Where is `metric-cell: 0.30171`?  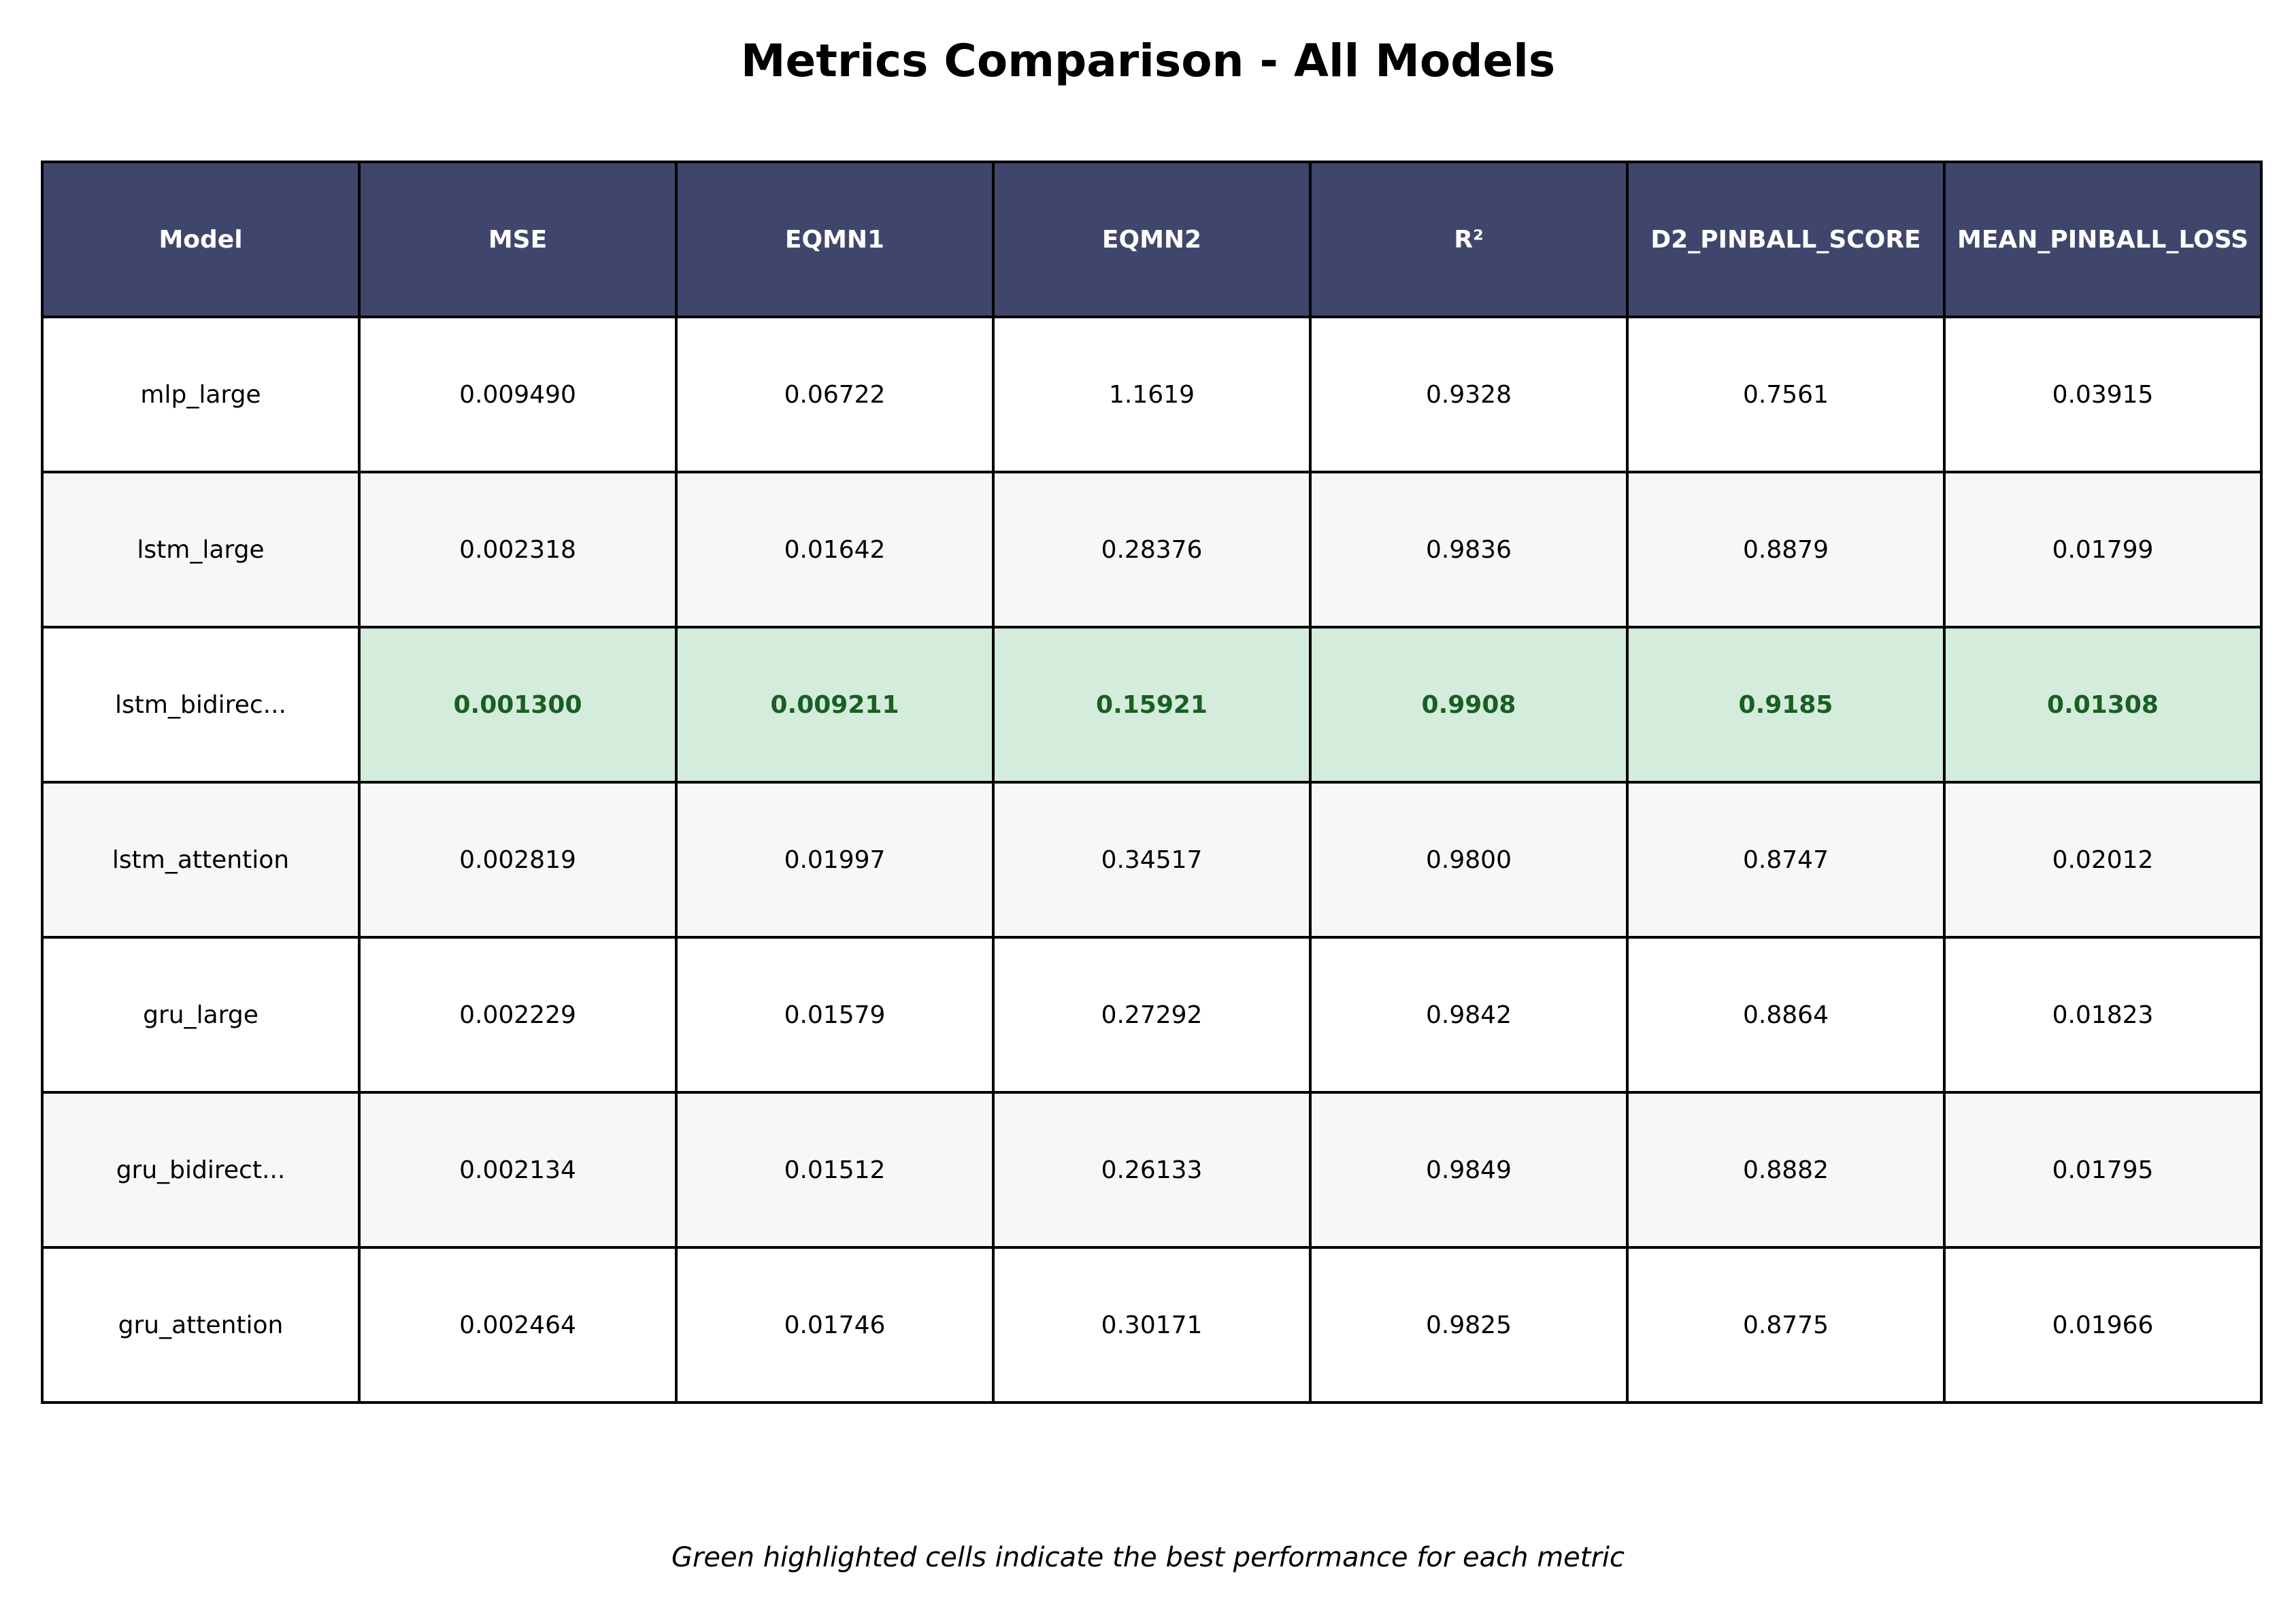 metric-cell: 0.30171 is located at coordinates (1152, 1325).